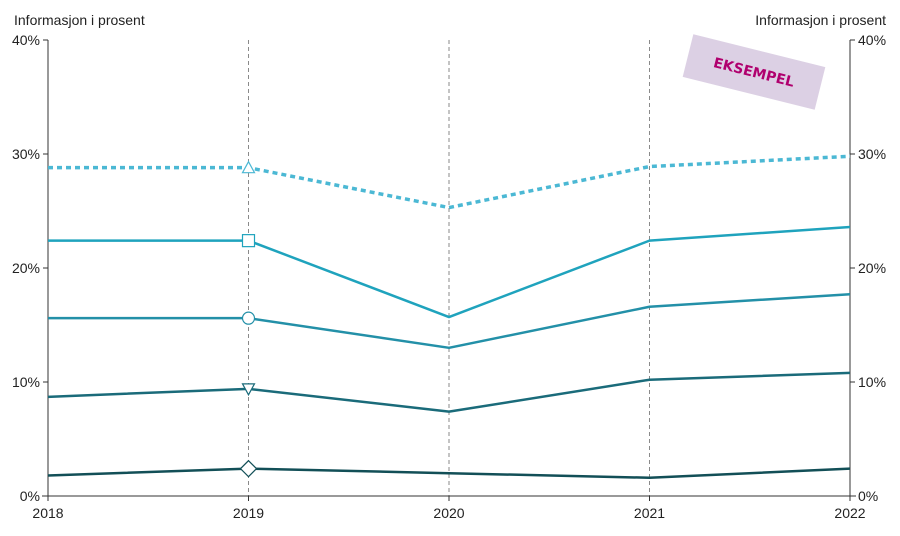 Image resolution: width=900 pixels, height=536 pixels. What do you see at coordinates (849, 513) in the screenshot?
I see `x-tick-label-2022: 2022` at bounding box center [849, 513].